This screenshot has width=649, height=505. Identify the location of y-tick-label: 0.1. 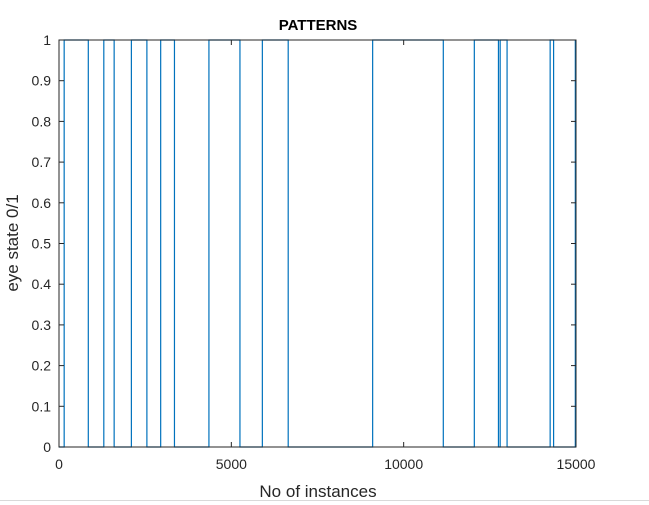
(42, 406).